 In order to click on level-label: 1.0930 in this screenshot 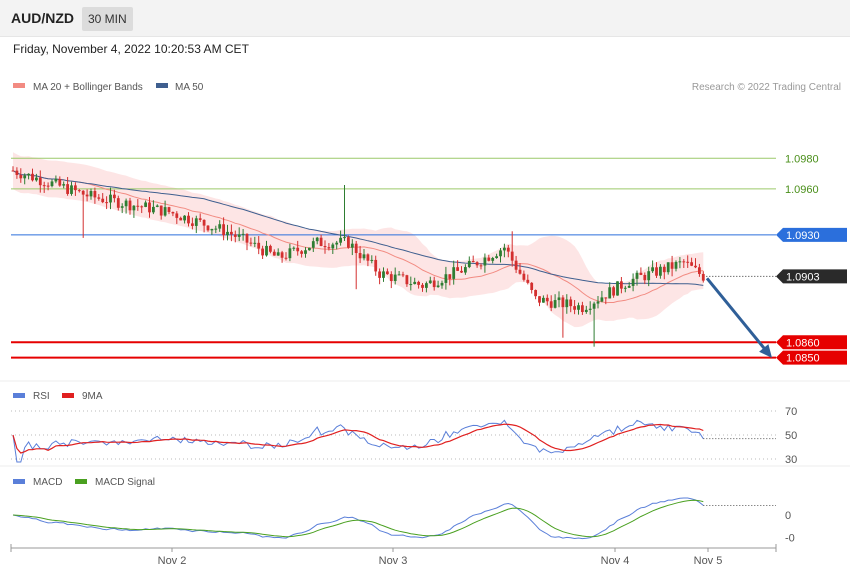, I will do `click(803, 236)`.